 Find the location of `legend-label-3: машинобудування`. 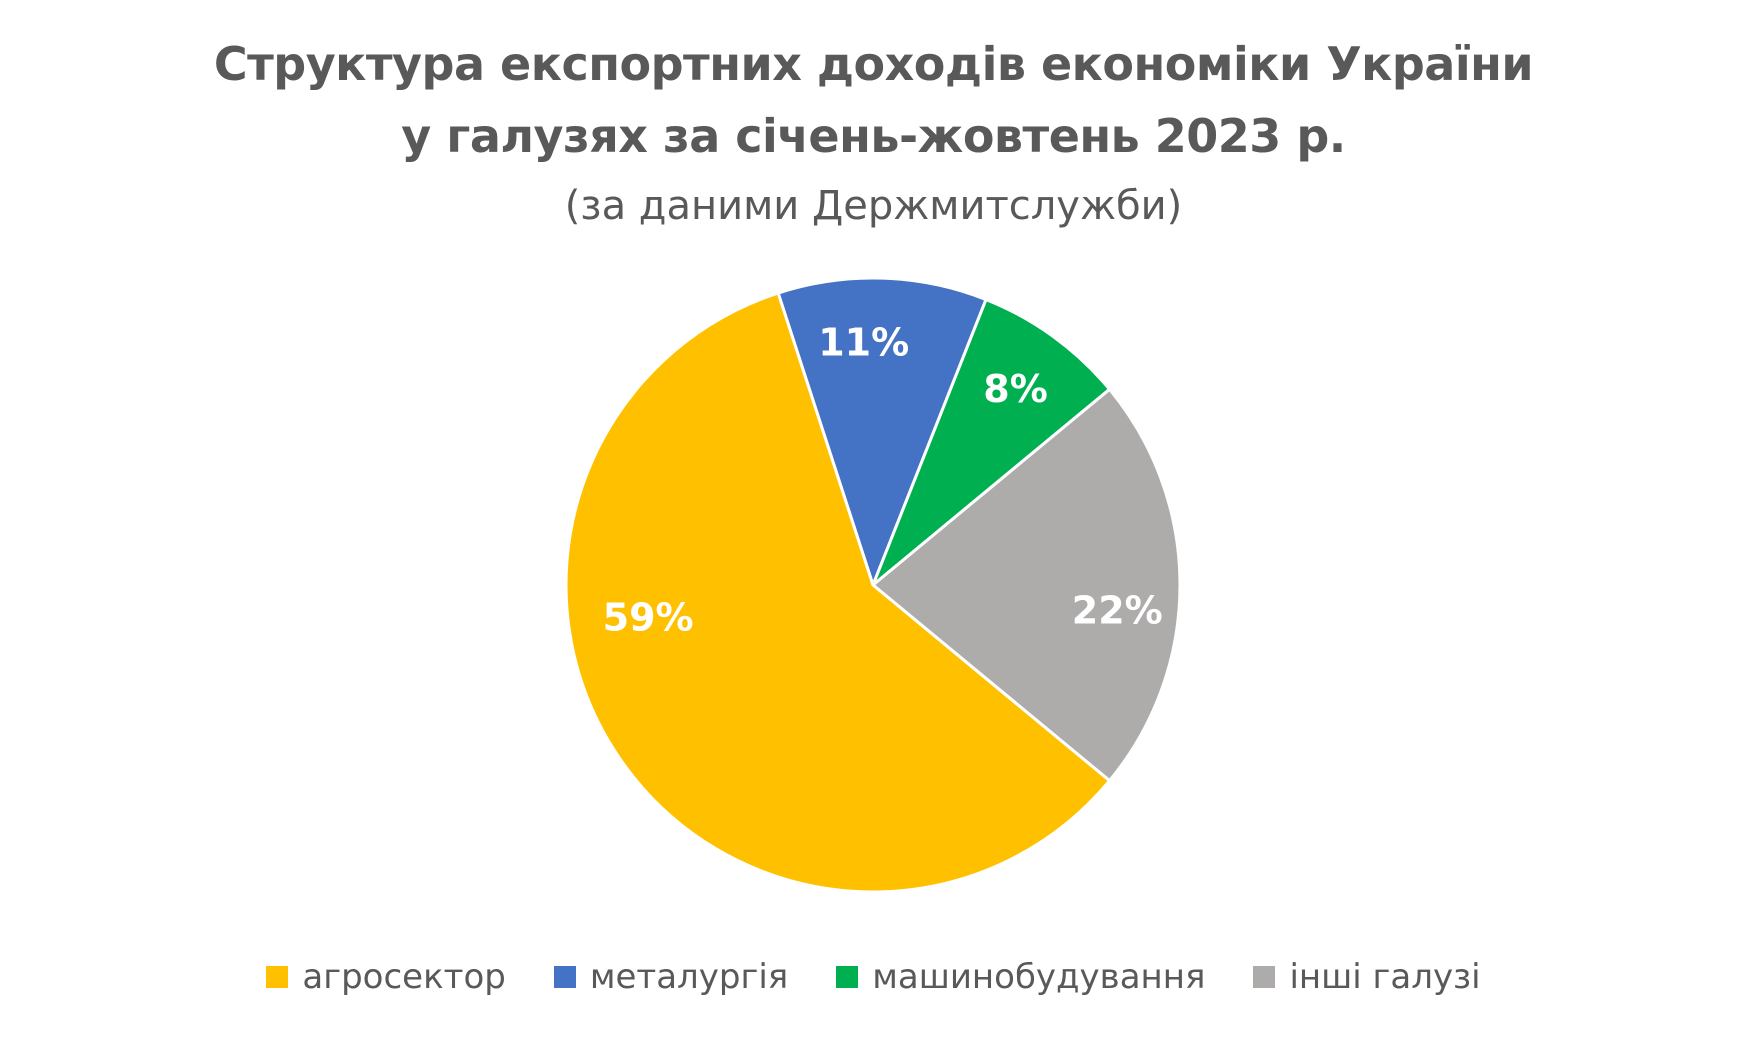

legend-label-3: машинобудування is located at coordinates (1039, 977).